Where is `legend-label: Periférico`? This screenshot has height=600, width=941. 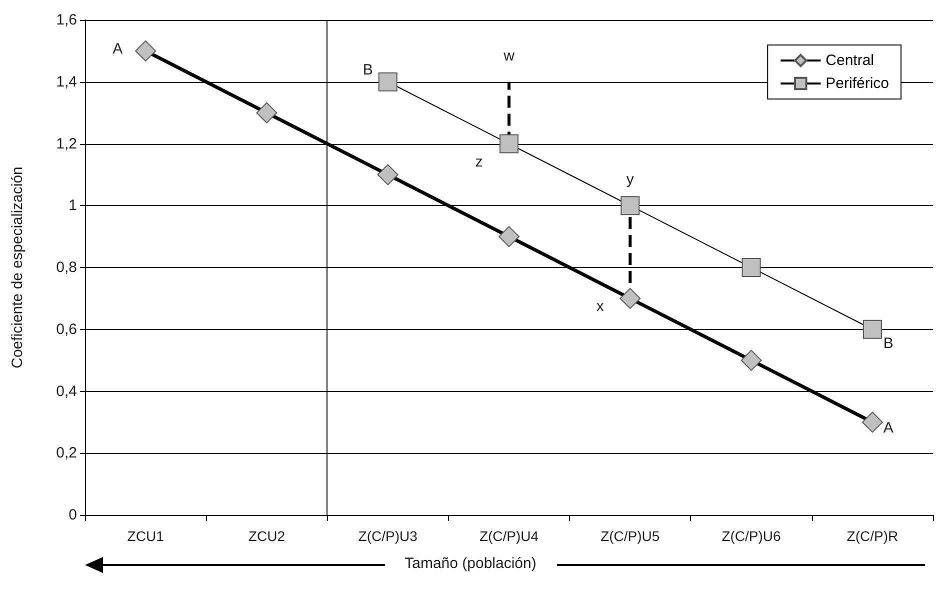
legend-label: Periférico is located at coordinates (858, 83).